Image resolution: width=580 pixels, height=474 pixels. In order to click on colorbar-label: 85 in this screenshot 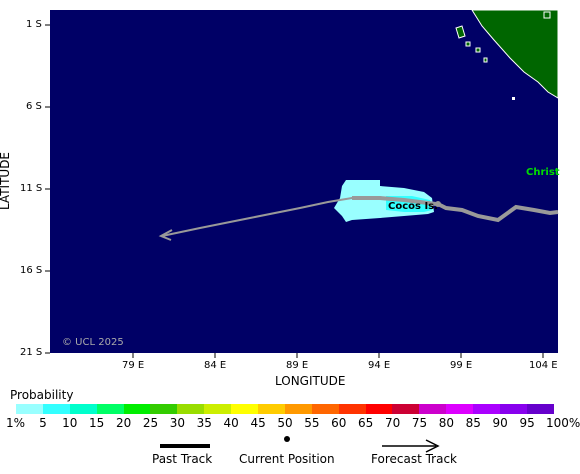, I will do `click(473, 423)`.